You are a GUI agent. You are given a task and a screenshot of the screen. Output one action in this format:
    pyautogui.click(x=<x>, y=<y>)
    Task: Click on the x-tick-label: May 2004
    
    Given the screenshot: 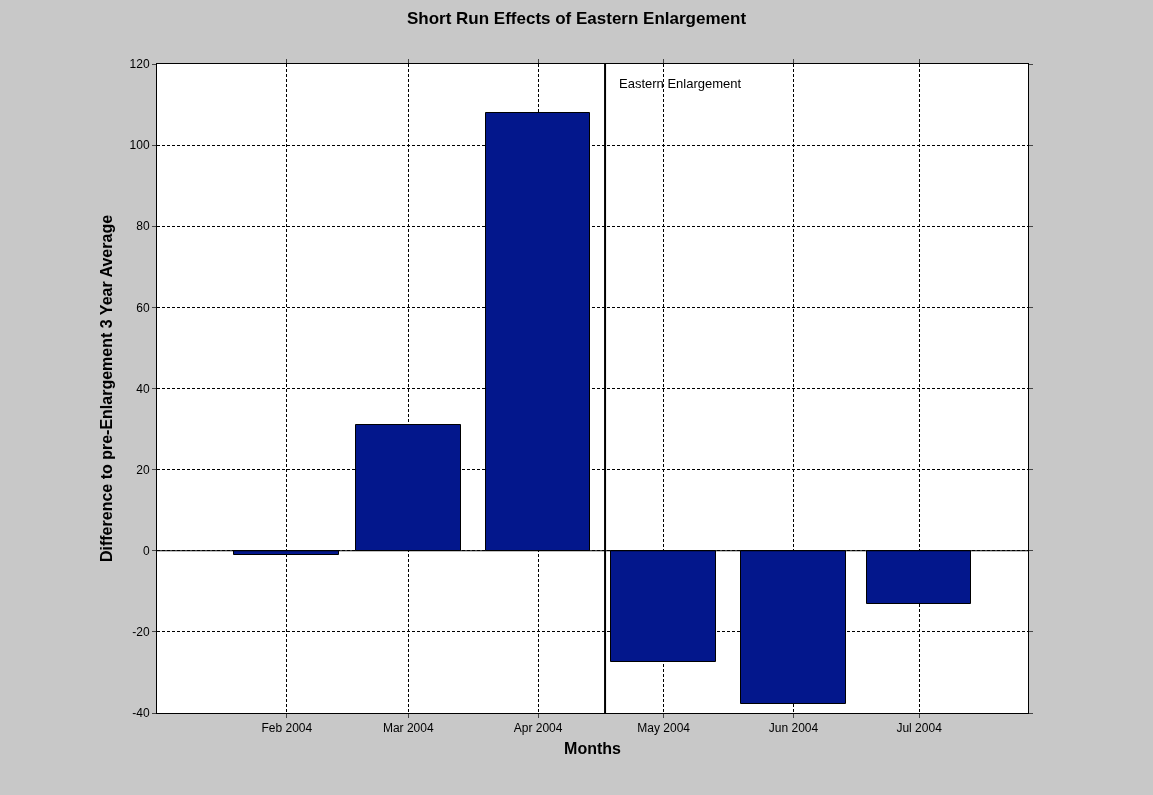 What is the action you would take?
    pyautogui.click(x=664, y=728)
    